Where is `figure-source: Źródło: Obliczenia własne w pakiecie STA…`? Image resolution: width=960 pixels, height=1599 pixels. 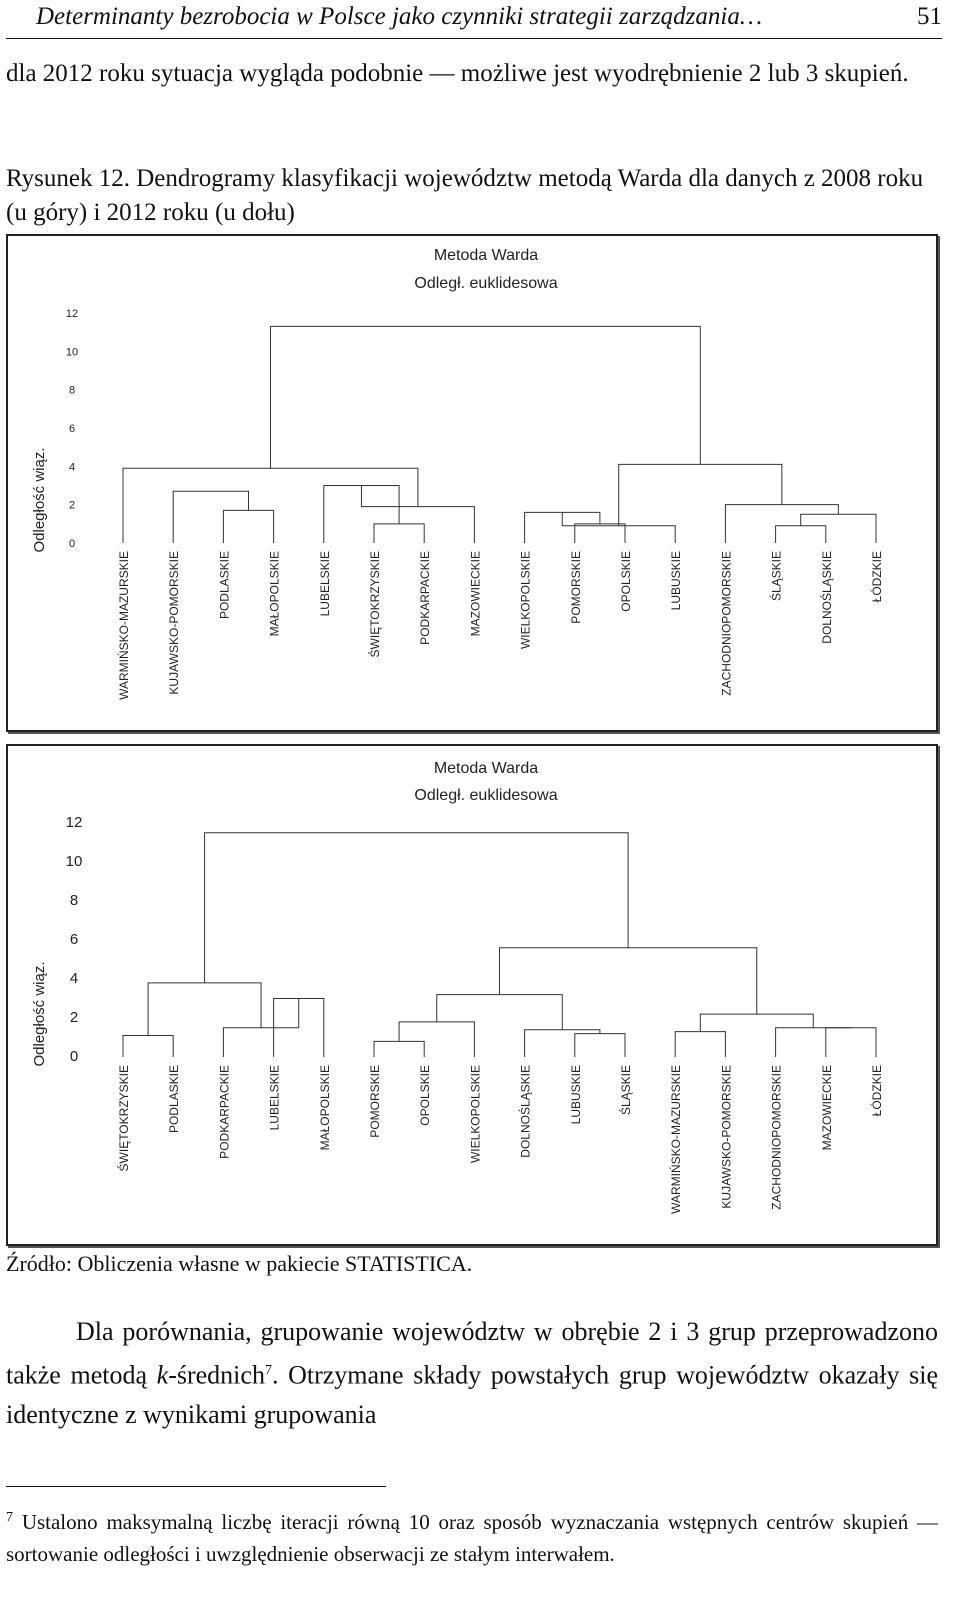 figure-source: Źródło: Obliczenia własne w pakiecie STA… is located at coordinates (239, 1263).